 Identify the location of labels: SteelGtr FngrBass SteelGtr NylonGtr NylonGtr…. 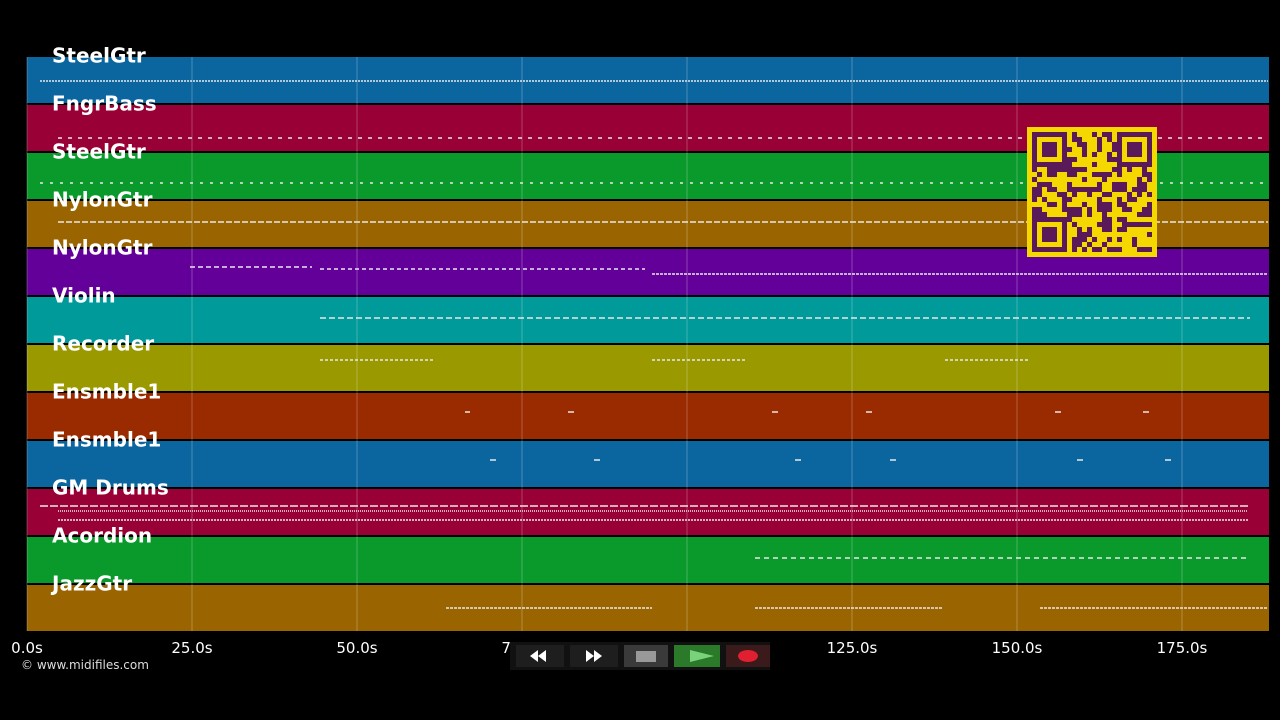
(109, 320).